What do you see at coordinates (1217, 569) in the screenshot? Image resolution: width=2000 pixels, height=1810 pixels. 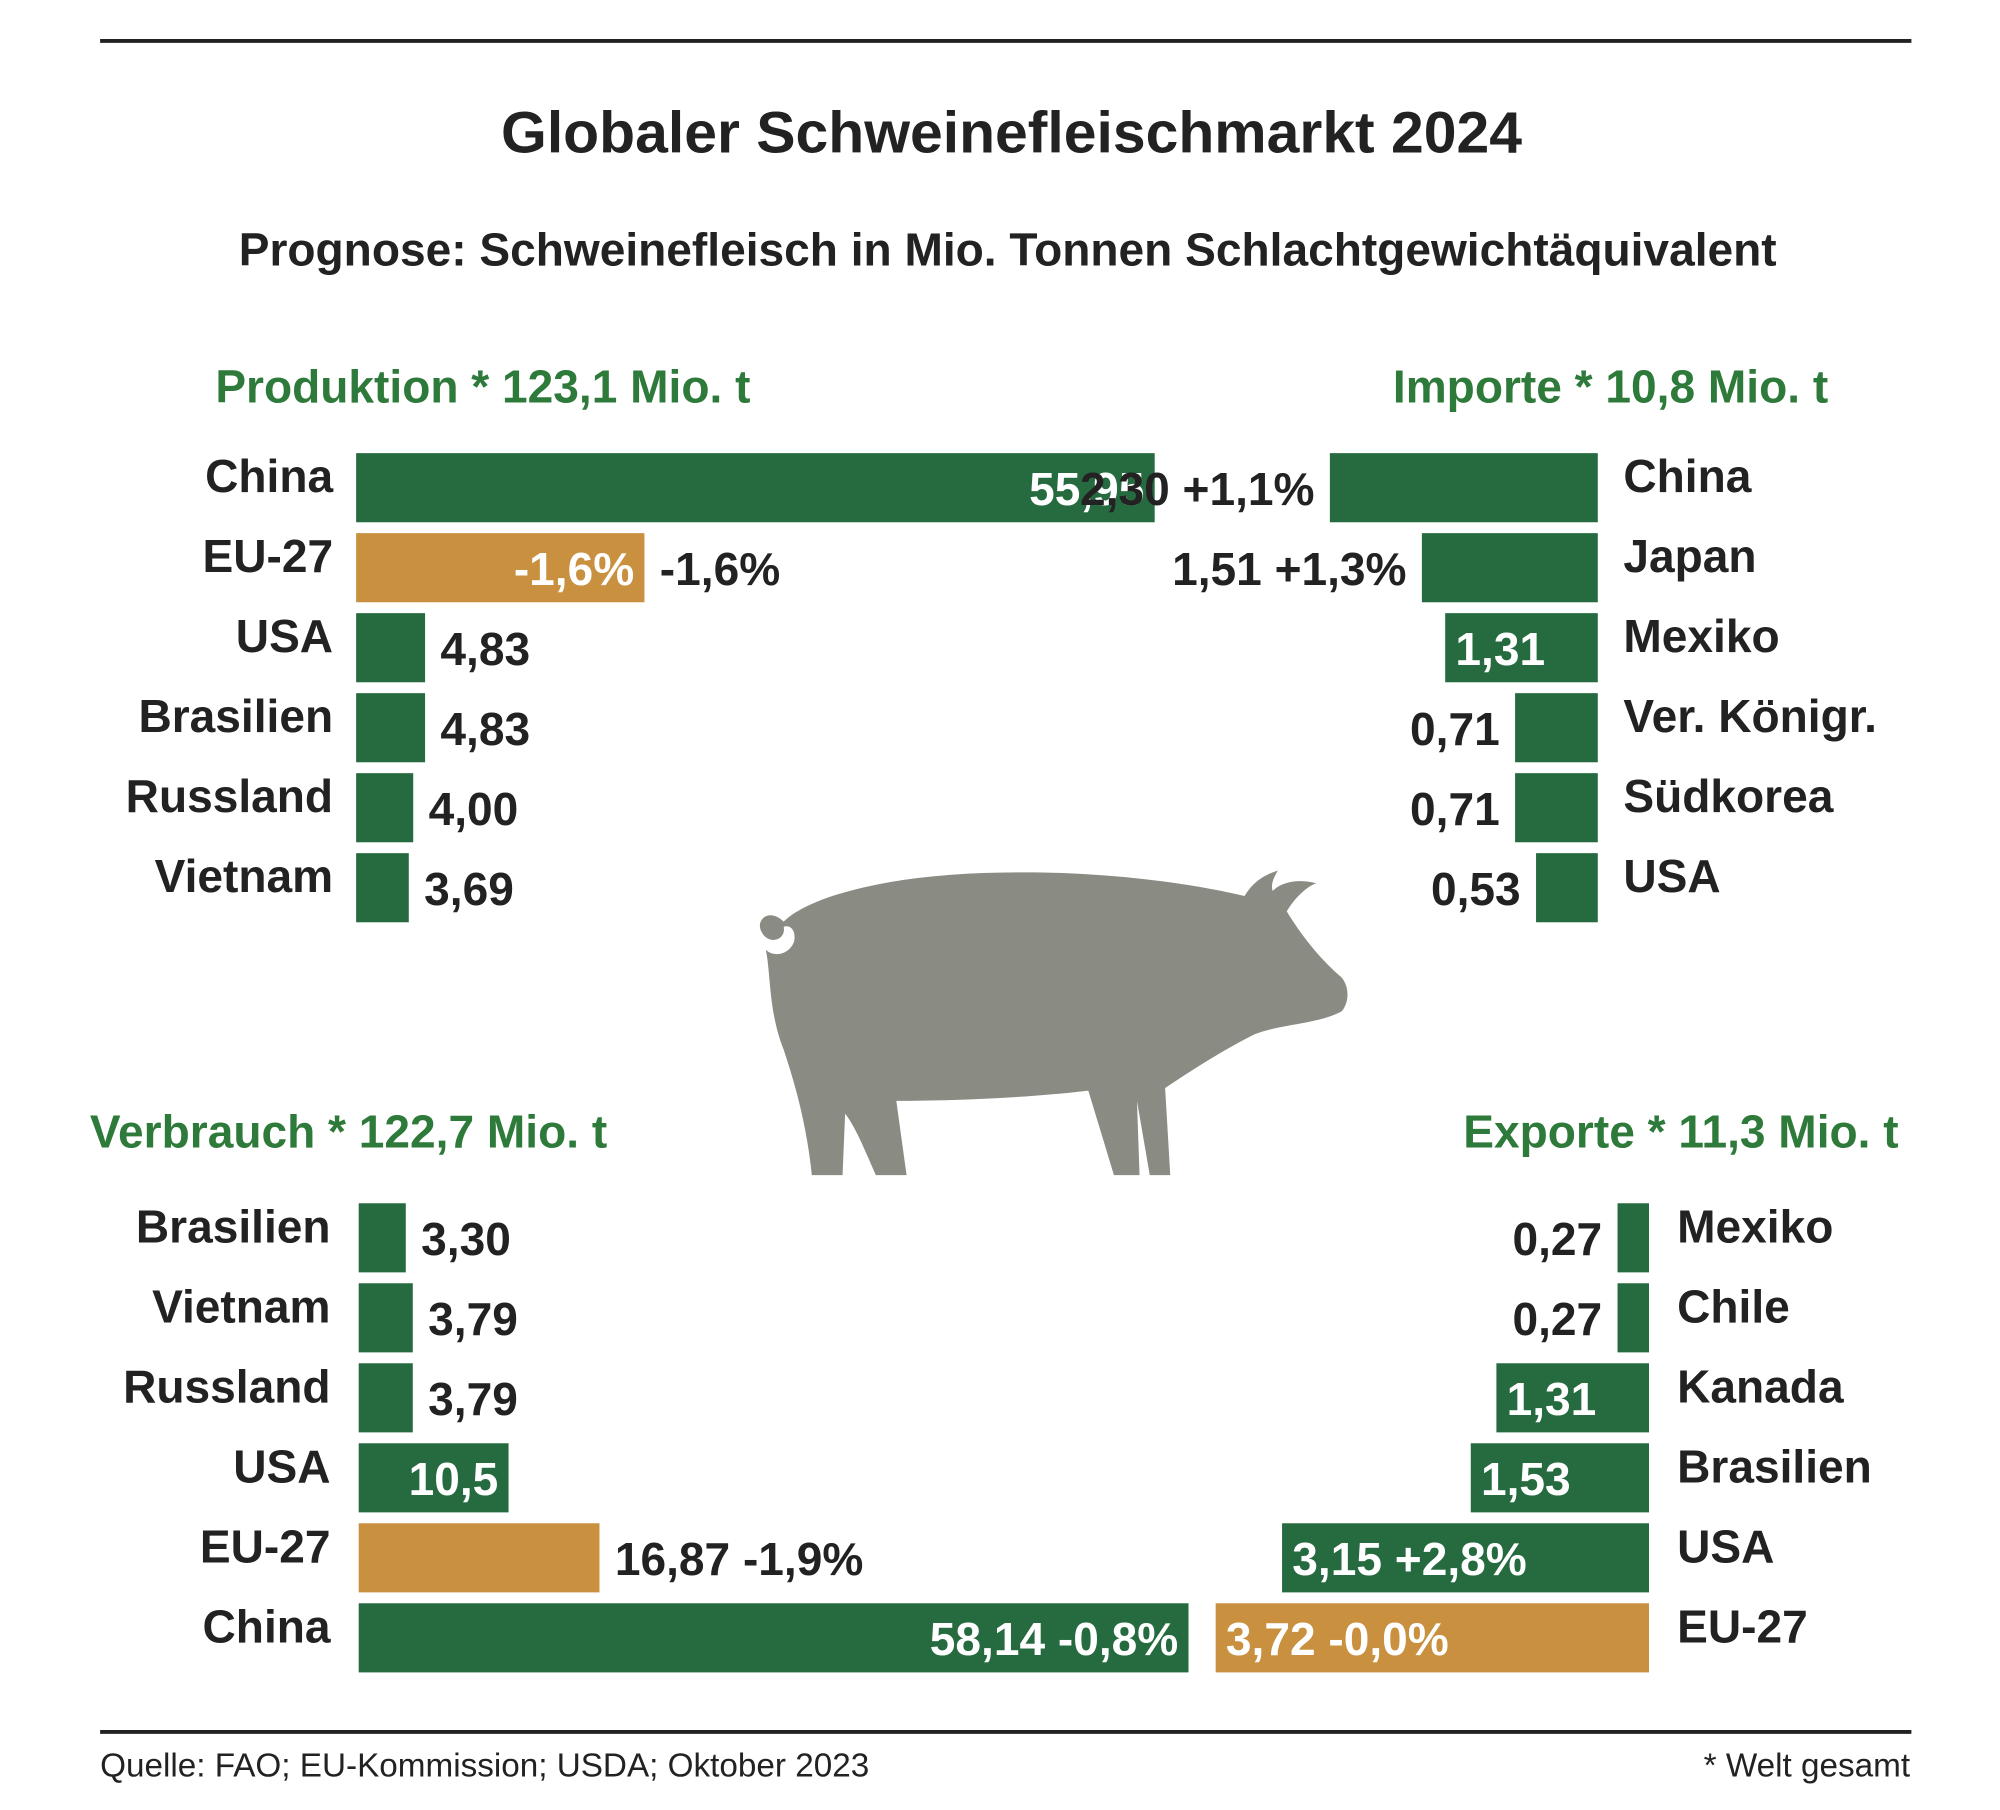 I see `value-text: 1,51` at bounding box center [1217, 569].